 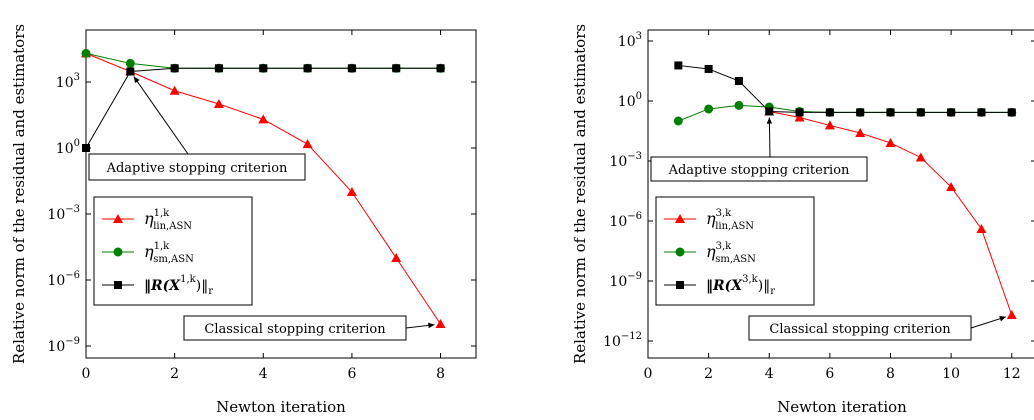 I want to click on legend: η3,k lin,ASN η3,k sm,ASN ‖R(X3,k)‖r, so click(x=735, y=251).